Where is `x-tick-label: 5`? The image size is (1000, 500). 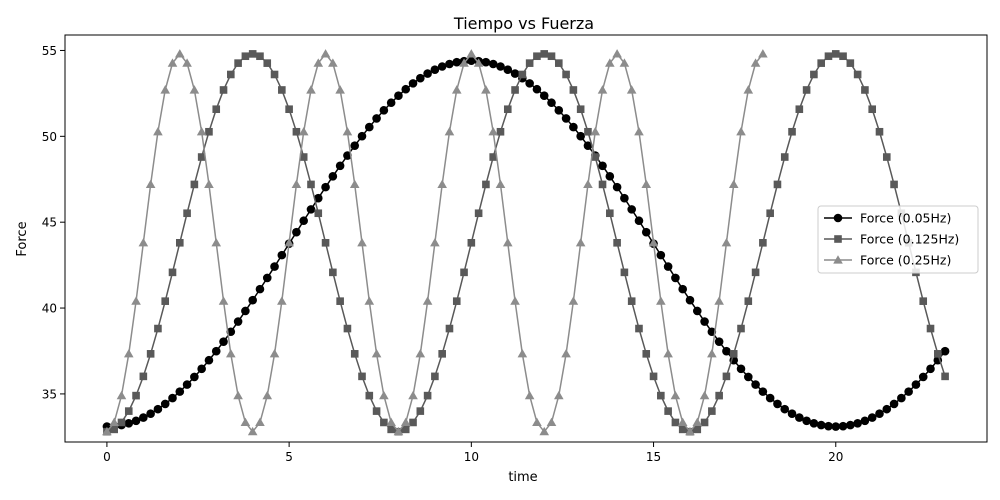
x-tick-label: 5 is located at coordinates (289, 457).